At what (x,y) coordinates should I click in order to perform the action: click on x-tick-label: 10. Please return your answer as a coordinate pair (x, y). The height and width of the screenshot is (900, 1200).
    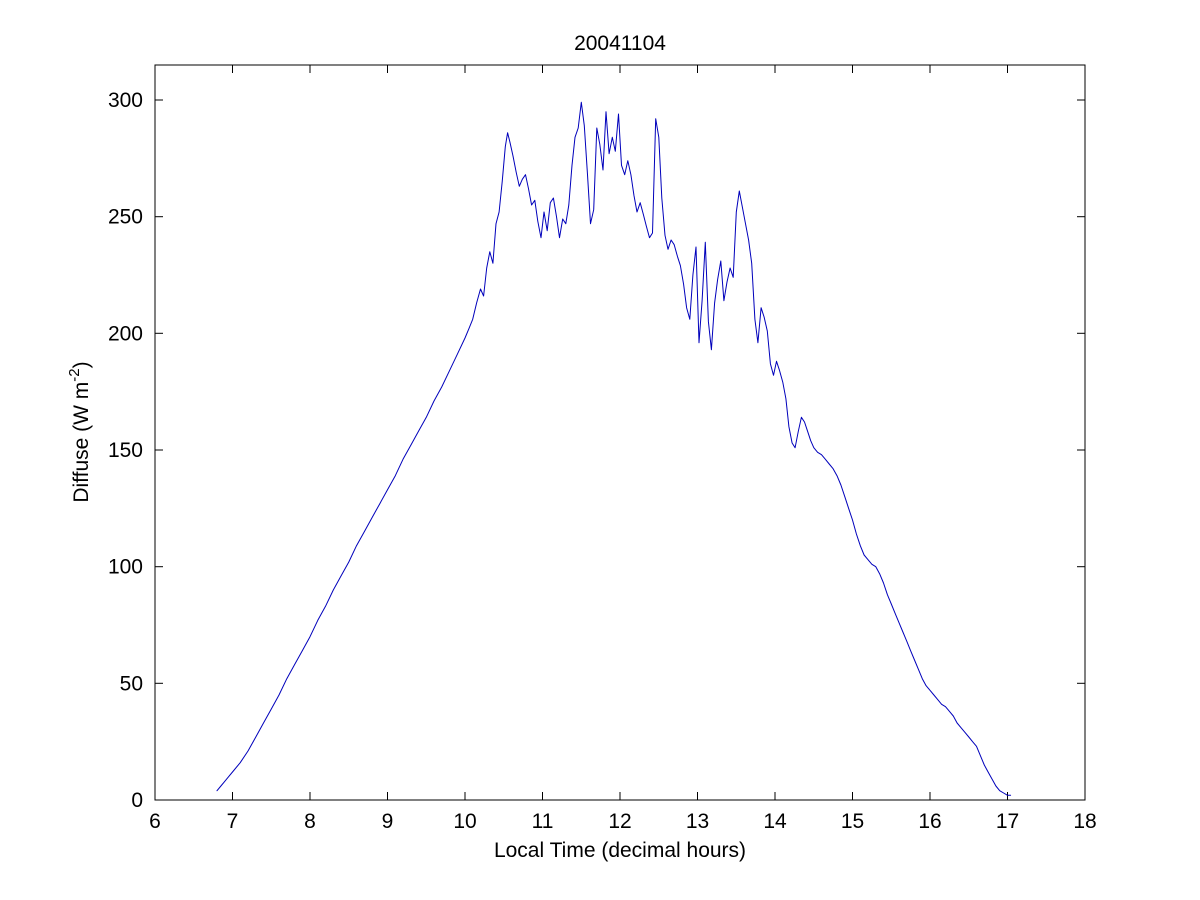
    Looking at the image, I should click on (464, 821).